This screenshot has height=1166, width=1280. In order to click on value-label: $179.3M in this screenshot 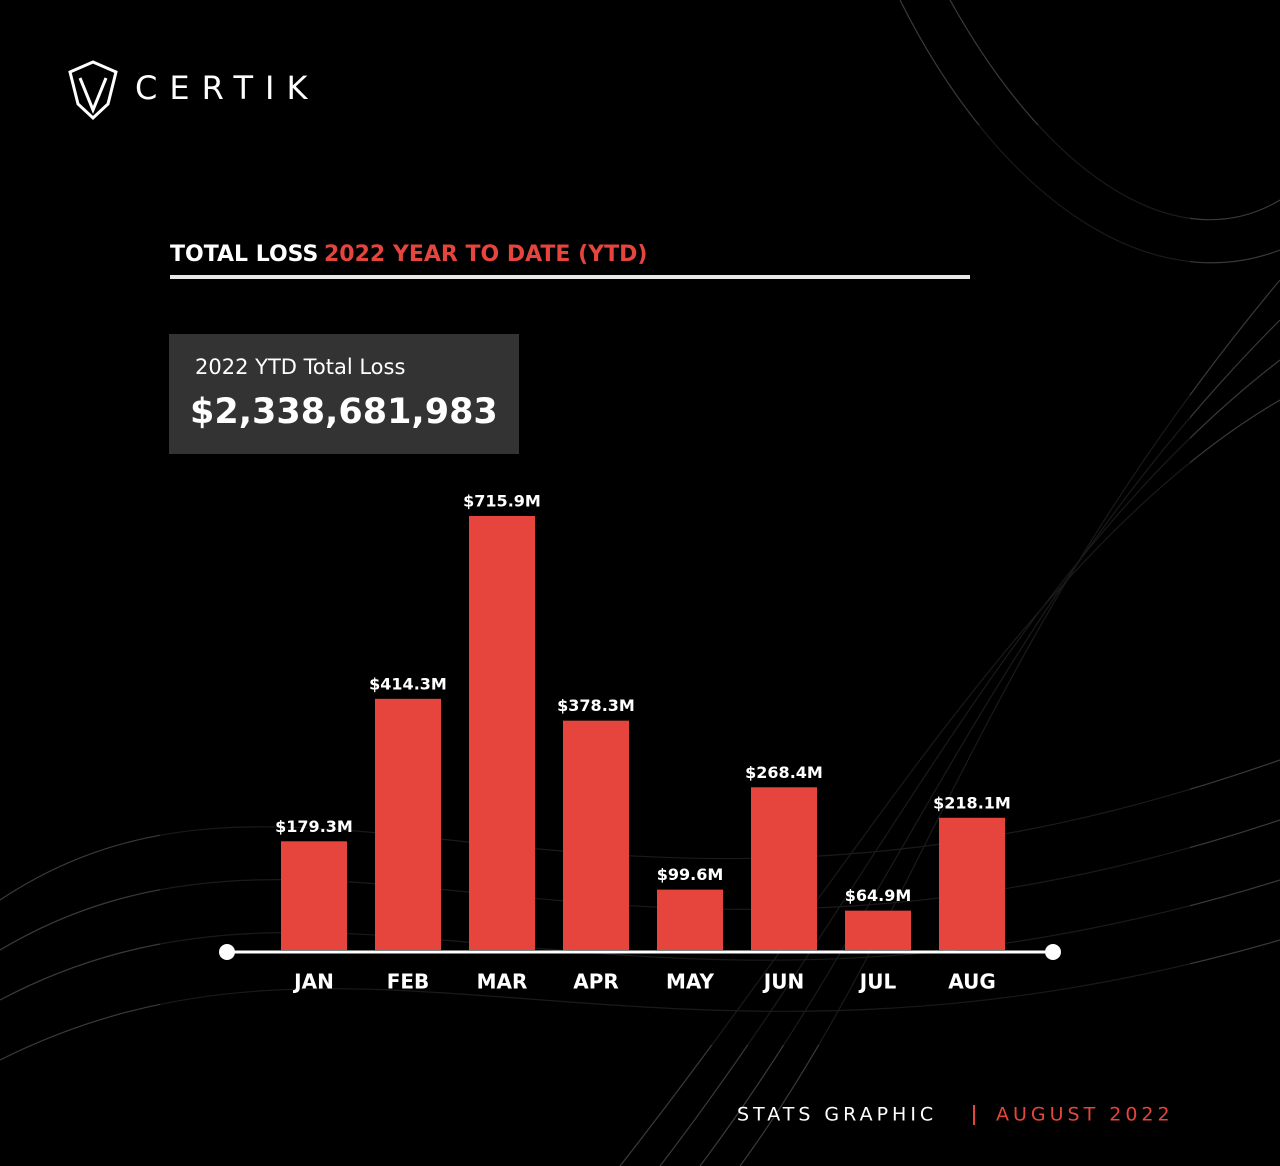, I will do `click(314, 826)`.